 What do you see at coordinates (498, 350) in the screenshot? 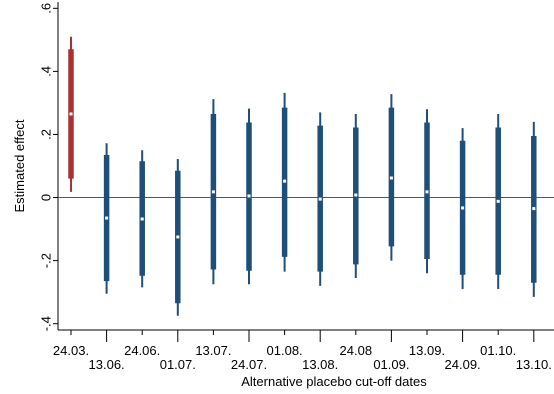
I see `x-tick-label: 01.10.` at bounding box center [498, 350].